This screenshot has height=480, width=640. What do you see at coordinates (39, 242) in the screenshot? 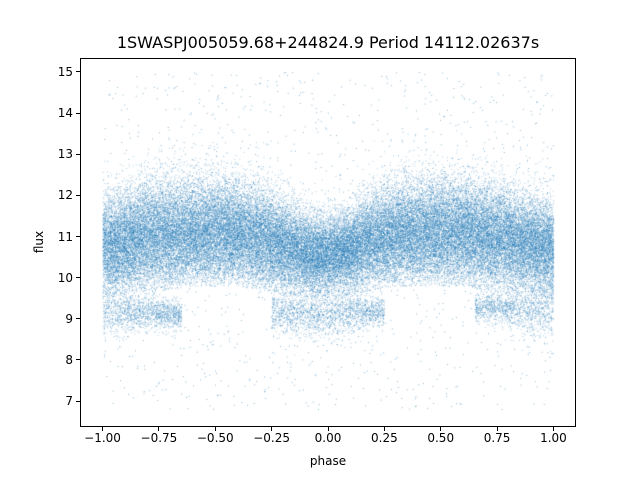
I see `y-axis-label: flux` at bounding box center [39, 242].